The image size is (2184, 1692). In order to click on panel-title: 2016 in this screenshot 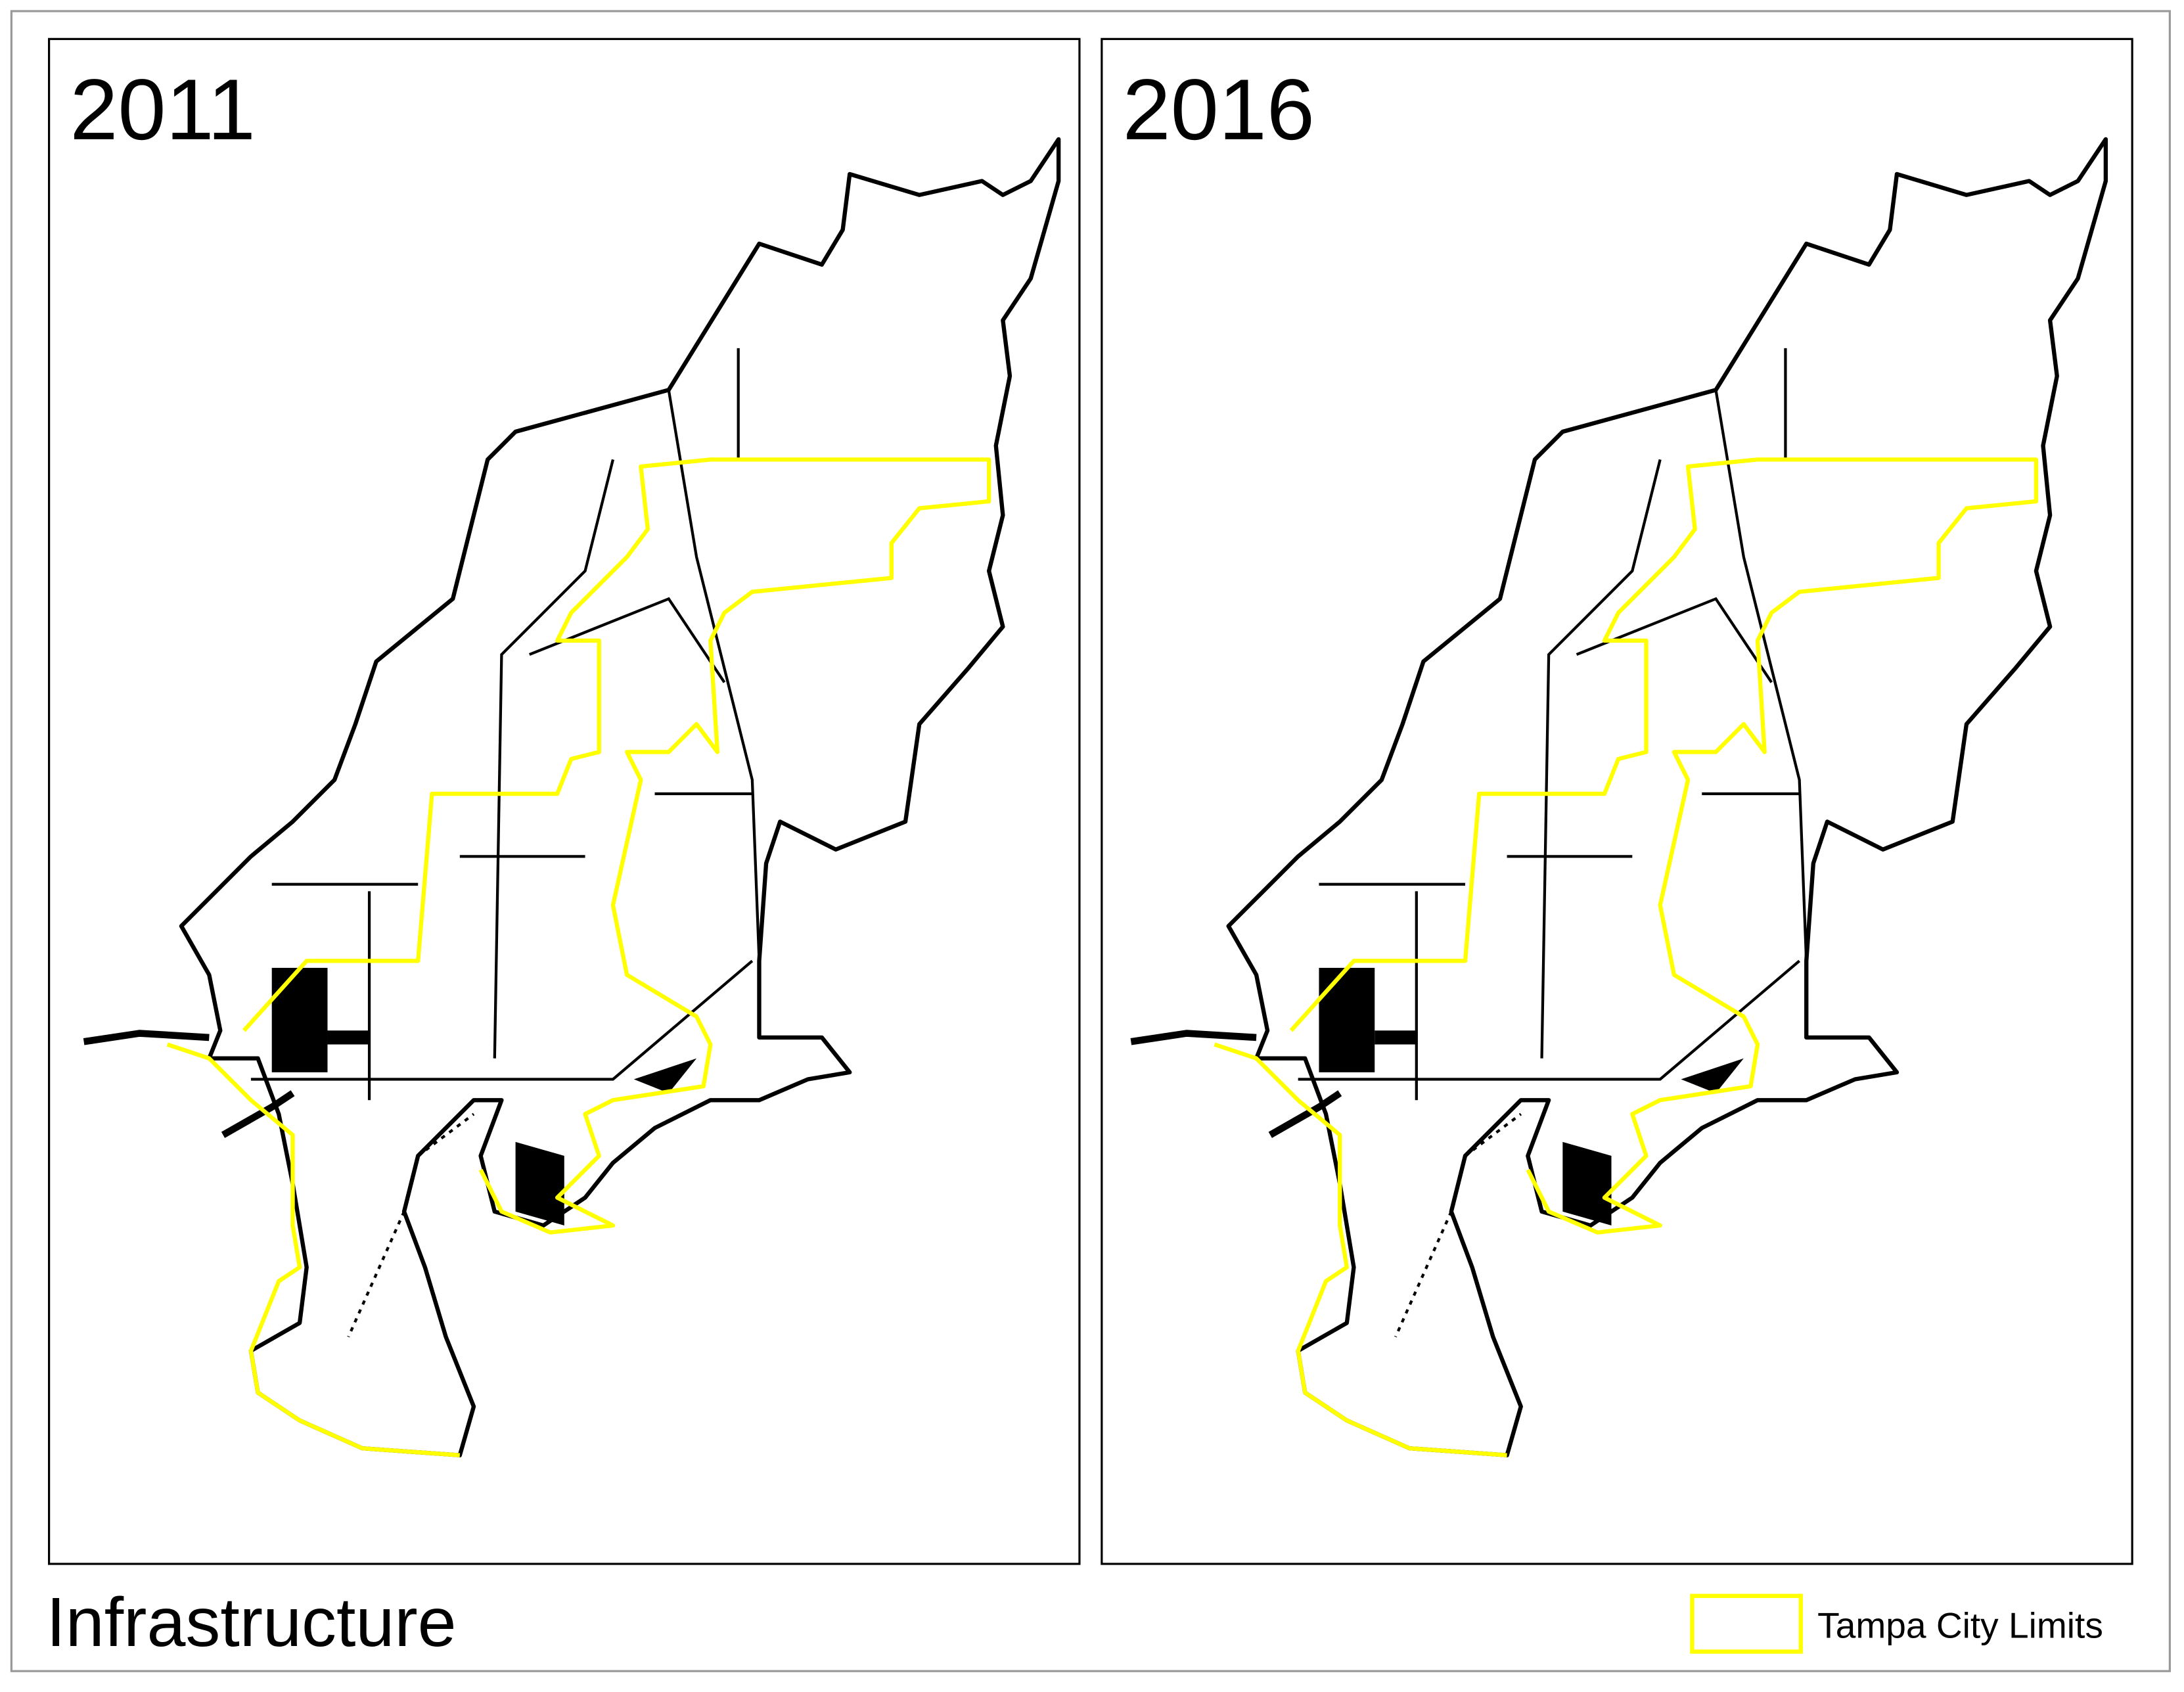, I will do `click(1219, 109)`.